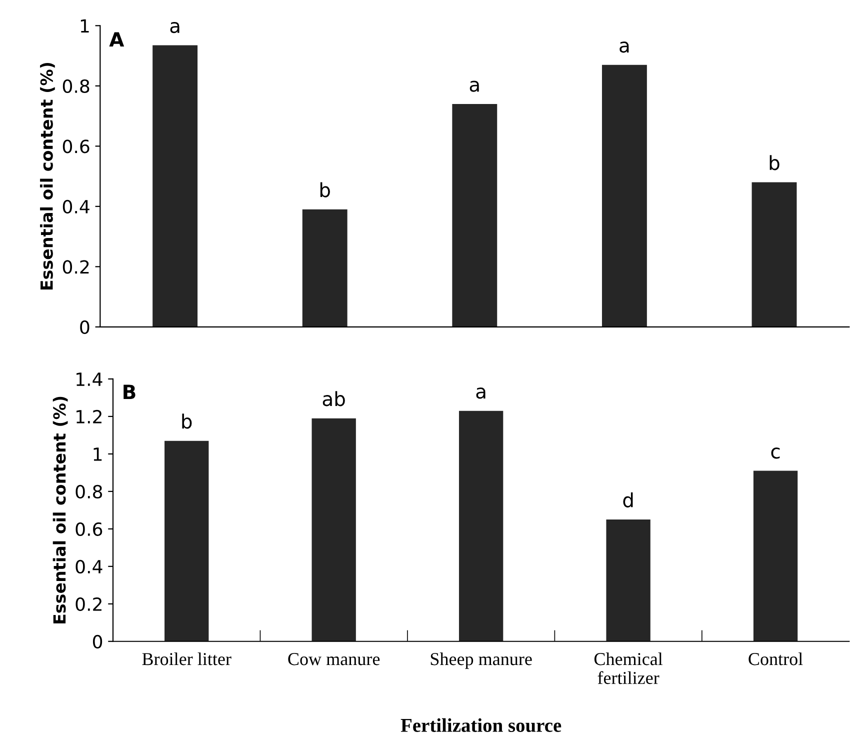 Image resolution: width=856 pixels, height=733 pixels. What do you see at coordinates (775, 659) in the screenshot?
I see `x-tick-label: Control` at bounding box center [775, 659].